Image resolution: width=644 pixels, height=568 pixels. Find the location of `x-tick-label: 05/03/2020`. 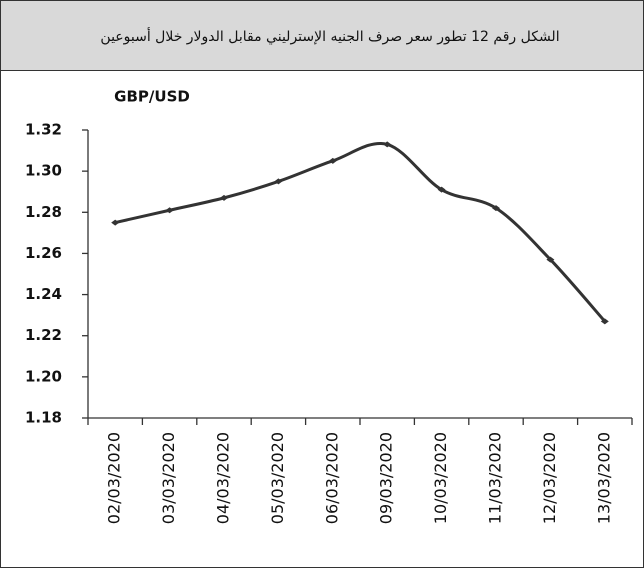

x-tick-label: 05/03/2020 is located at coordinates (277, 478).